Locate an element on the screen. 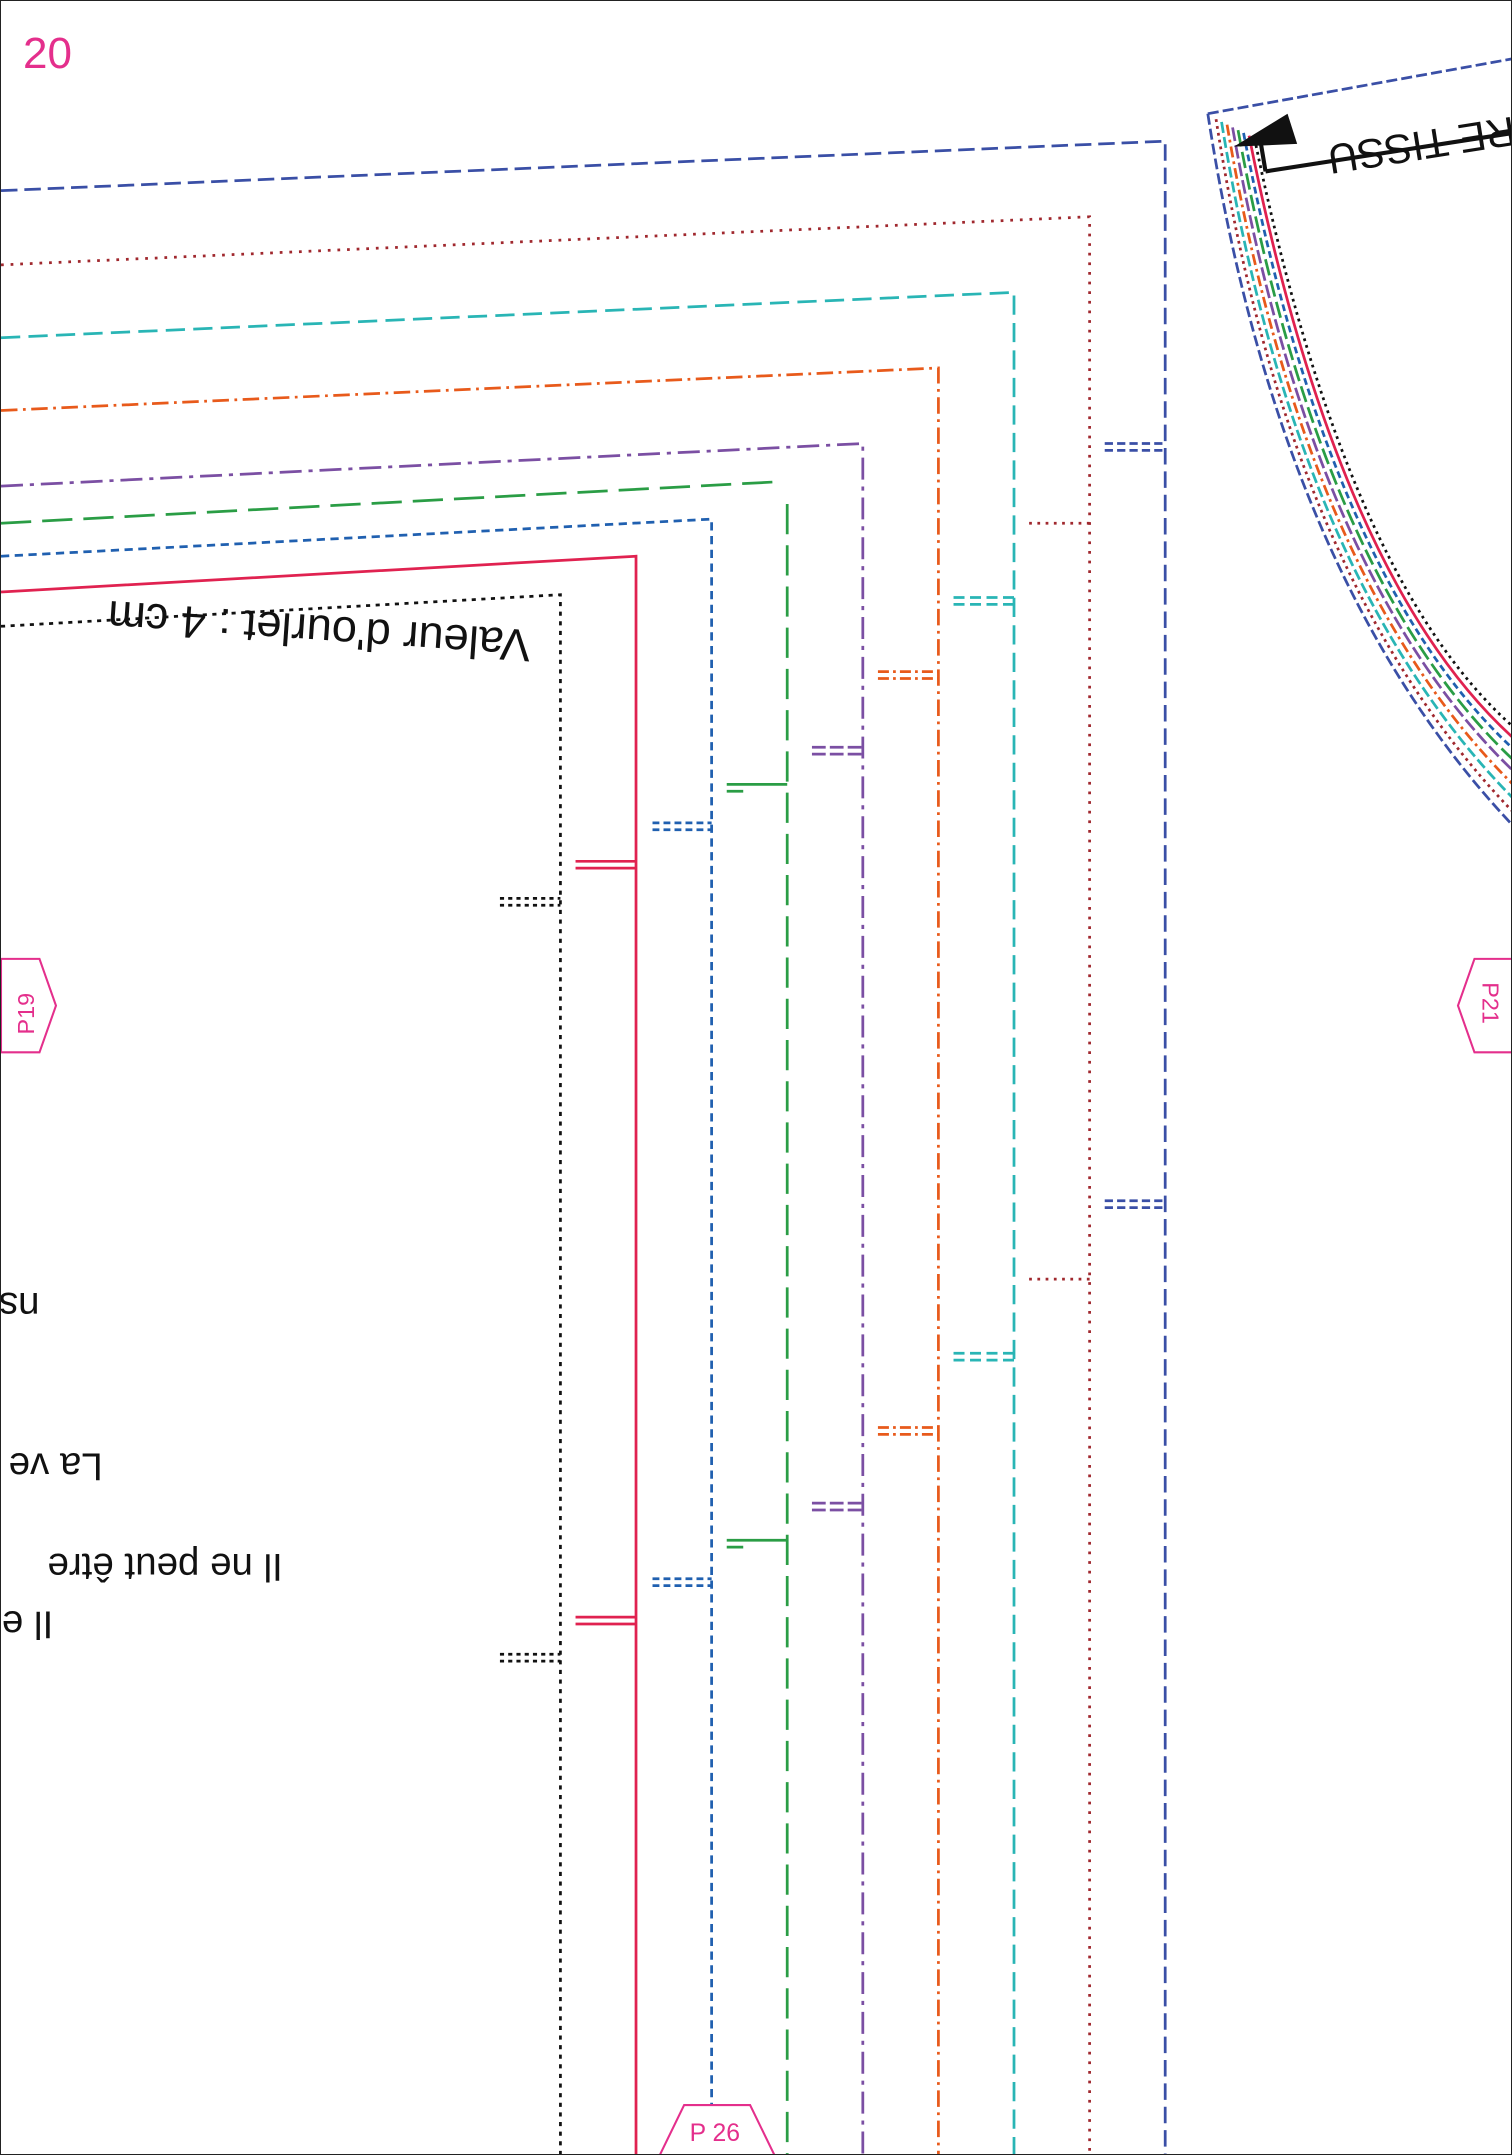 Image resolution: width=1512 pixels, height=2155 pixels. body-fragment-1: ns is located at coordinates (20, 1305).